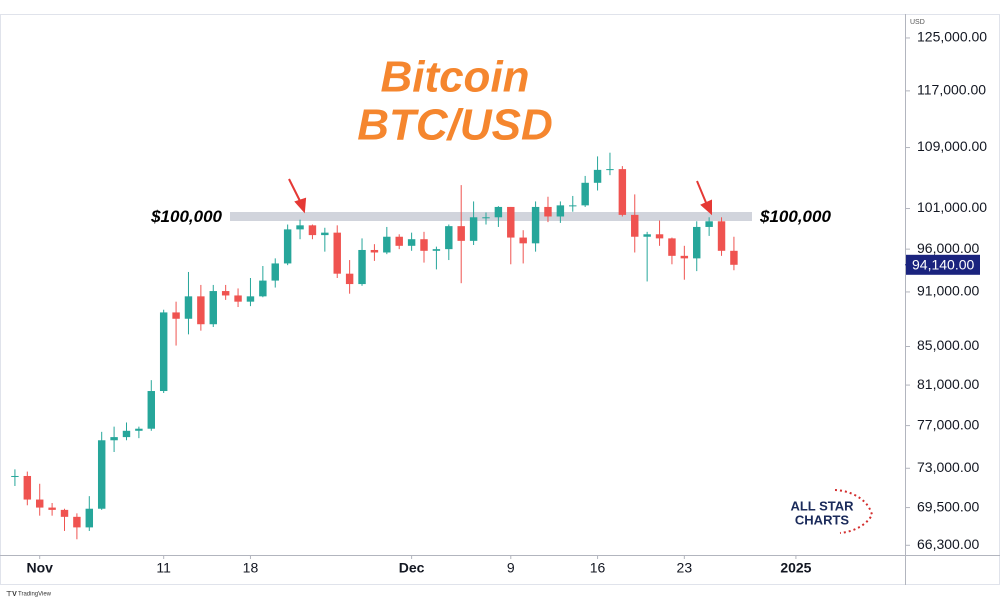  What do you see at coordinates (952, 207) in the screenshot?
I see `y-tick-label: 101,000.00` at bounding box center [952, 207].